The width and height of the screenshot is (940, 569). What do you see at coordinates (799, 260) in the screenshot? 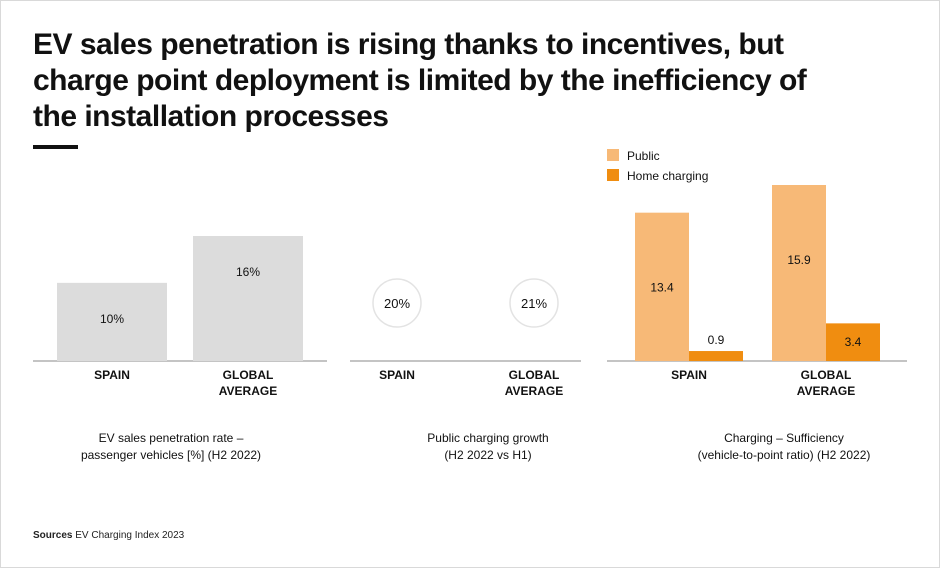
I see `panel3-data-label-s0-1: 15.9` at bounding box center [799, 260].